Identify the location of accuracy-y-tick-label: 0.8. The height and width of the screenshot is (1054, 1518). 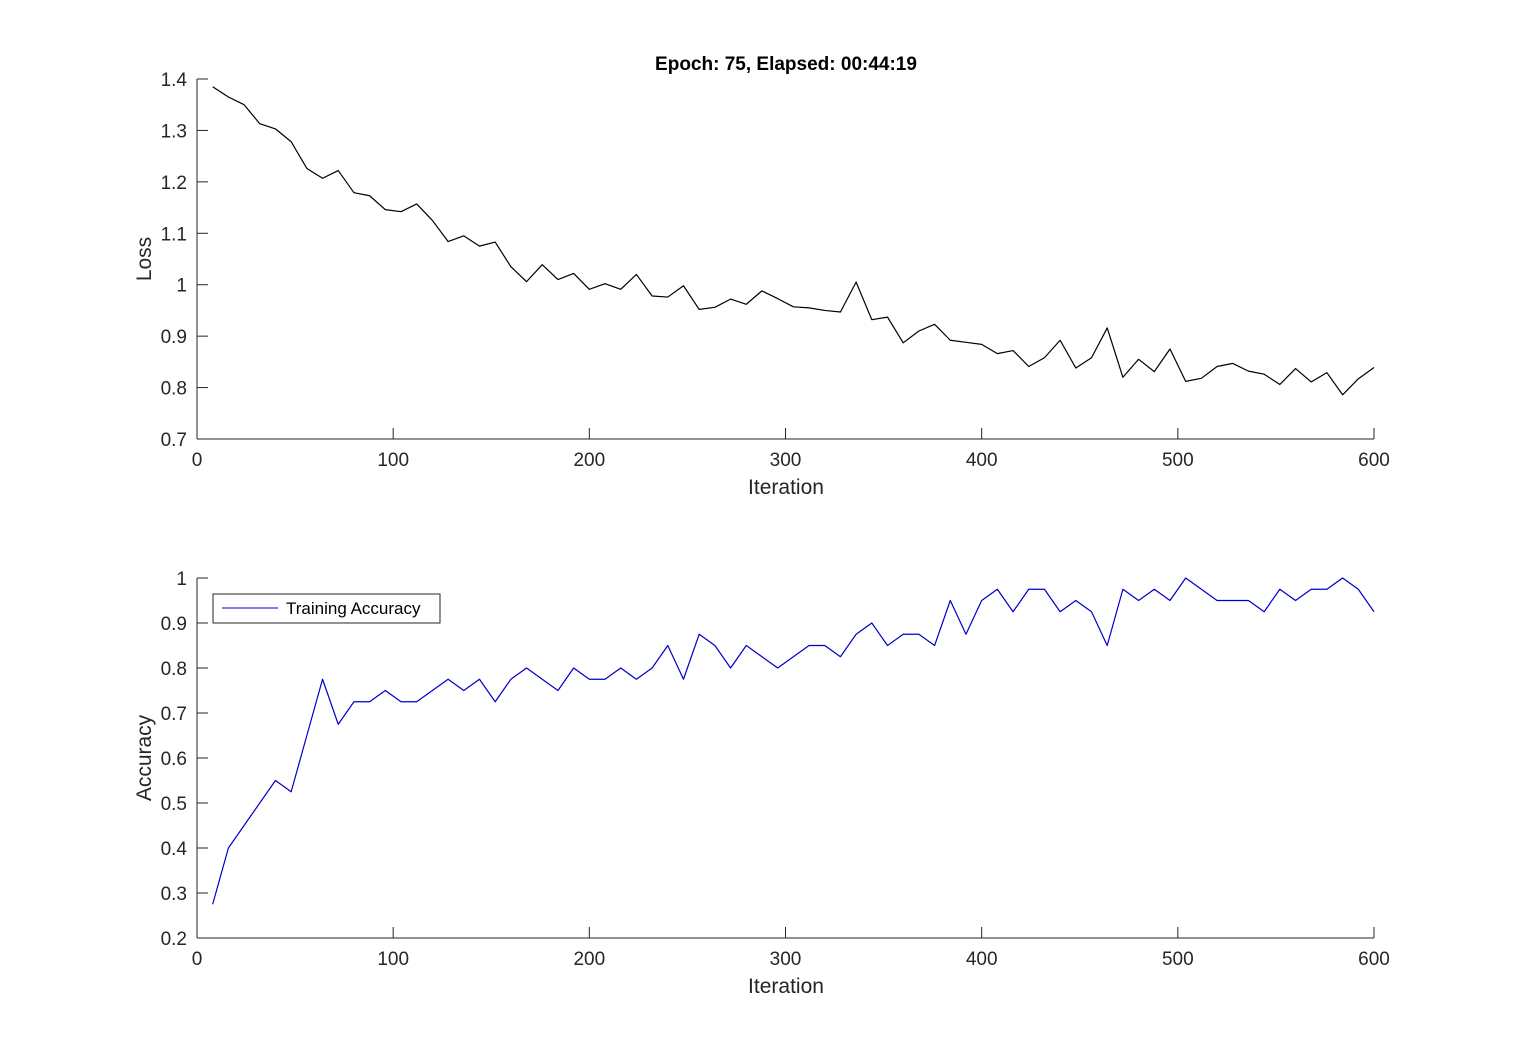
(174, 669).